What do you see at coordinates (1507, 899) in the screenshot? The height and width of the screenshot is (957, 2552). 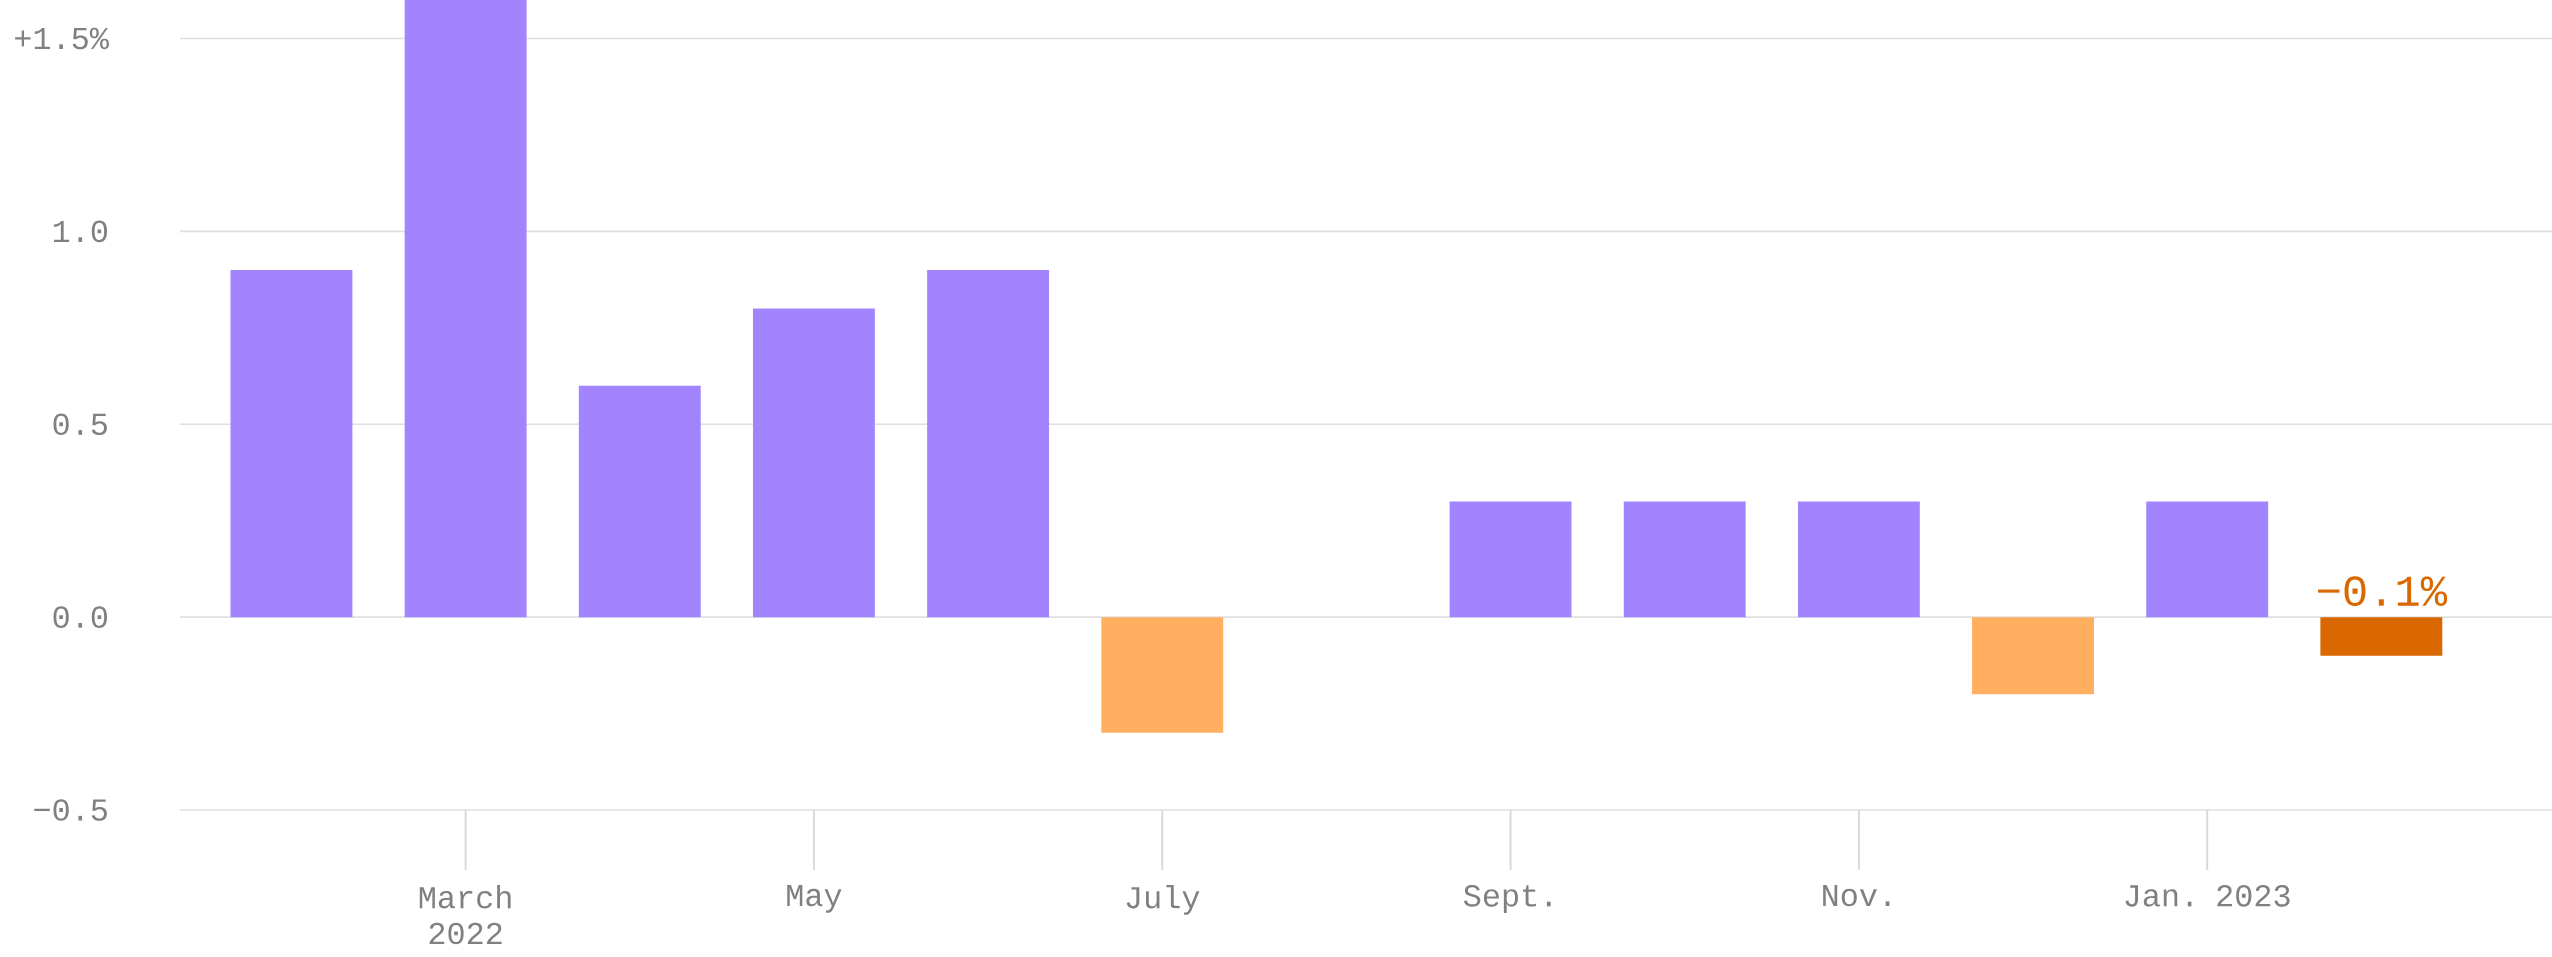 I see `x-tick-label: Sept.` at bounding box center [1507, 899].